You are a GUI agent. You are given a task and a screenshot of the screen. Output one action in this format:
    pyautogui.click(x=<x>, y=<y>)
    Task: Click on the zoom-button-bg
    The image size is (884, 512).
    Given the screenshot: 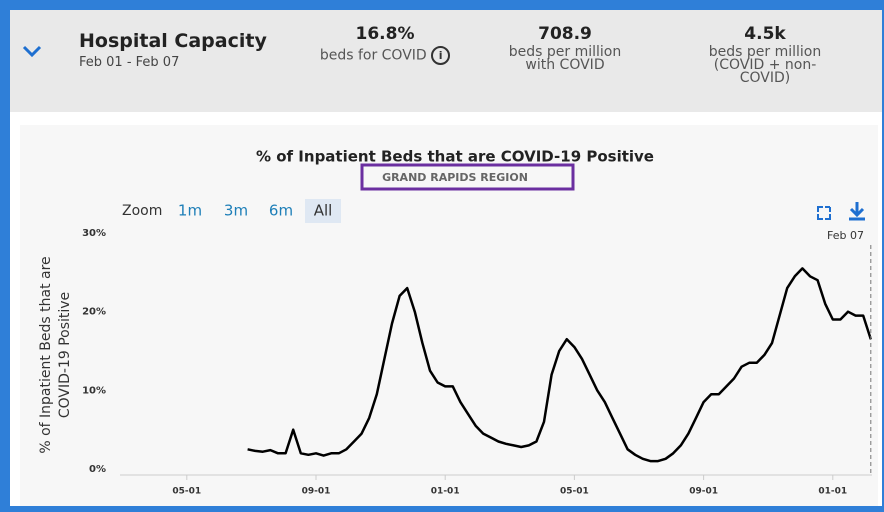 What is the action you would take?
    pyautogui.click(x=323, y=211)
    